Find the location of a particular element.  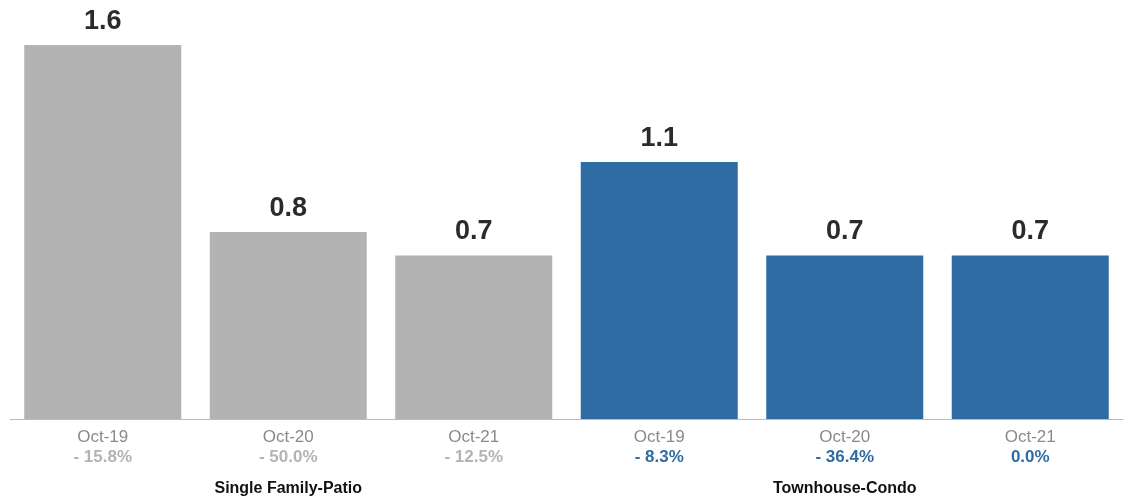

x-tick-label: Oct-19 - 15.8% is located at coordinates (103, 447).